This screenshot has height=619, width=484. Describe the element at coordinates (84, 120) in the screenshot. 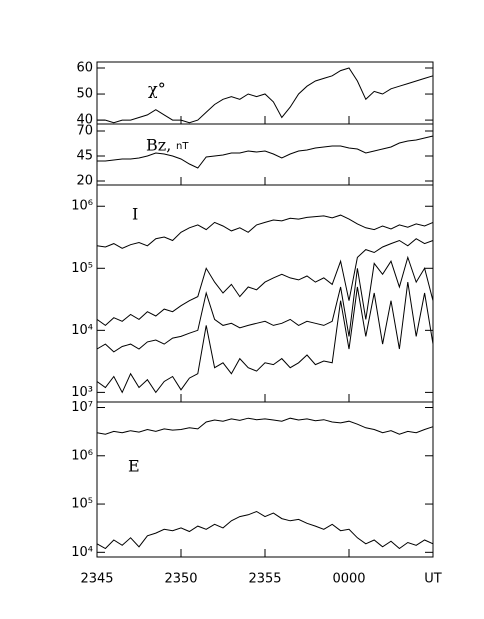

I see `y-tick-label: 40` at that location.